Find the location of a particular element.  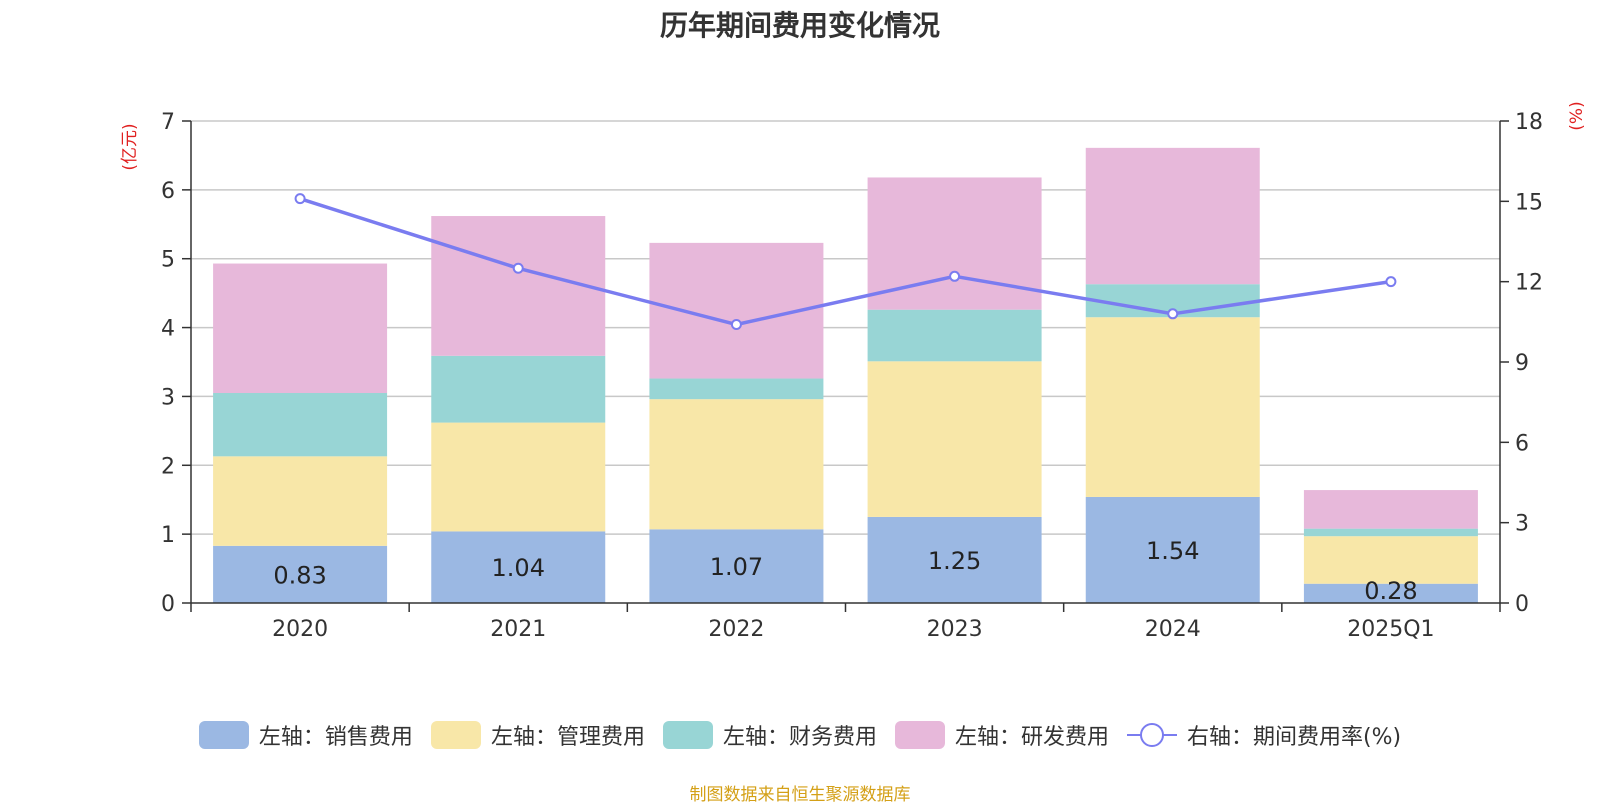

rate-line-layer is located at coordinates (845, 262).